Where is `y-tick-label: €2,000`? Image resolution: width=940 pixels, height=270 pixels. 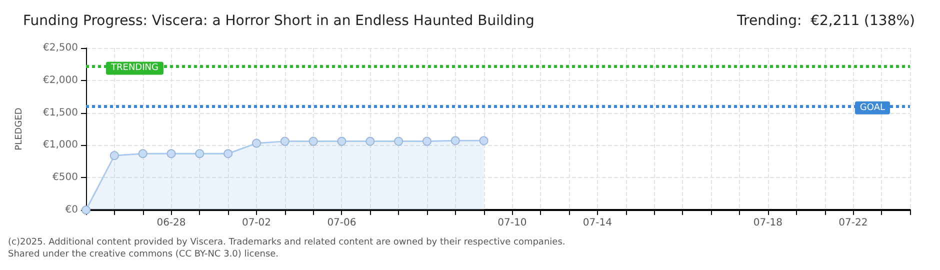
y-tick-label: €2,000 is located at coordinates (60, 80).